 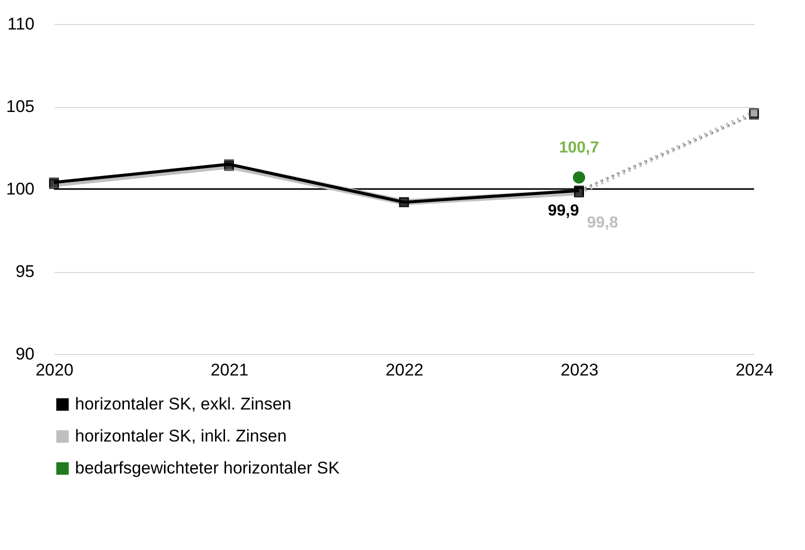 I want to click on y-tick-label: 95, so click(x=25, y=271).